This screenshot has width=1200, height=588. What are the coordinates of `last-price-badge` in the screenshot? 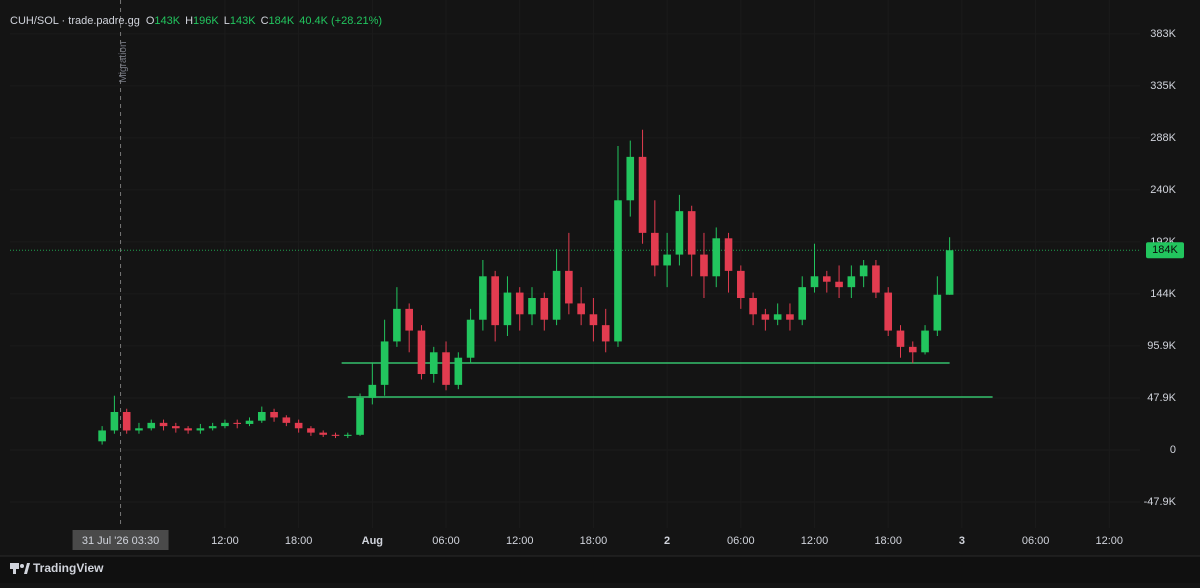 It's located at (1165, 250).